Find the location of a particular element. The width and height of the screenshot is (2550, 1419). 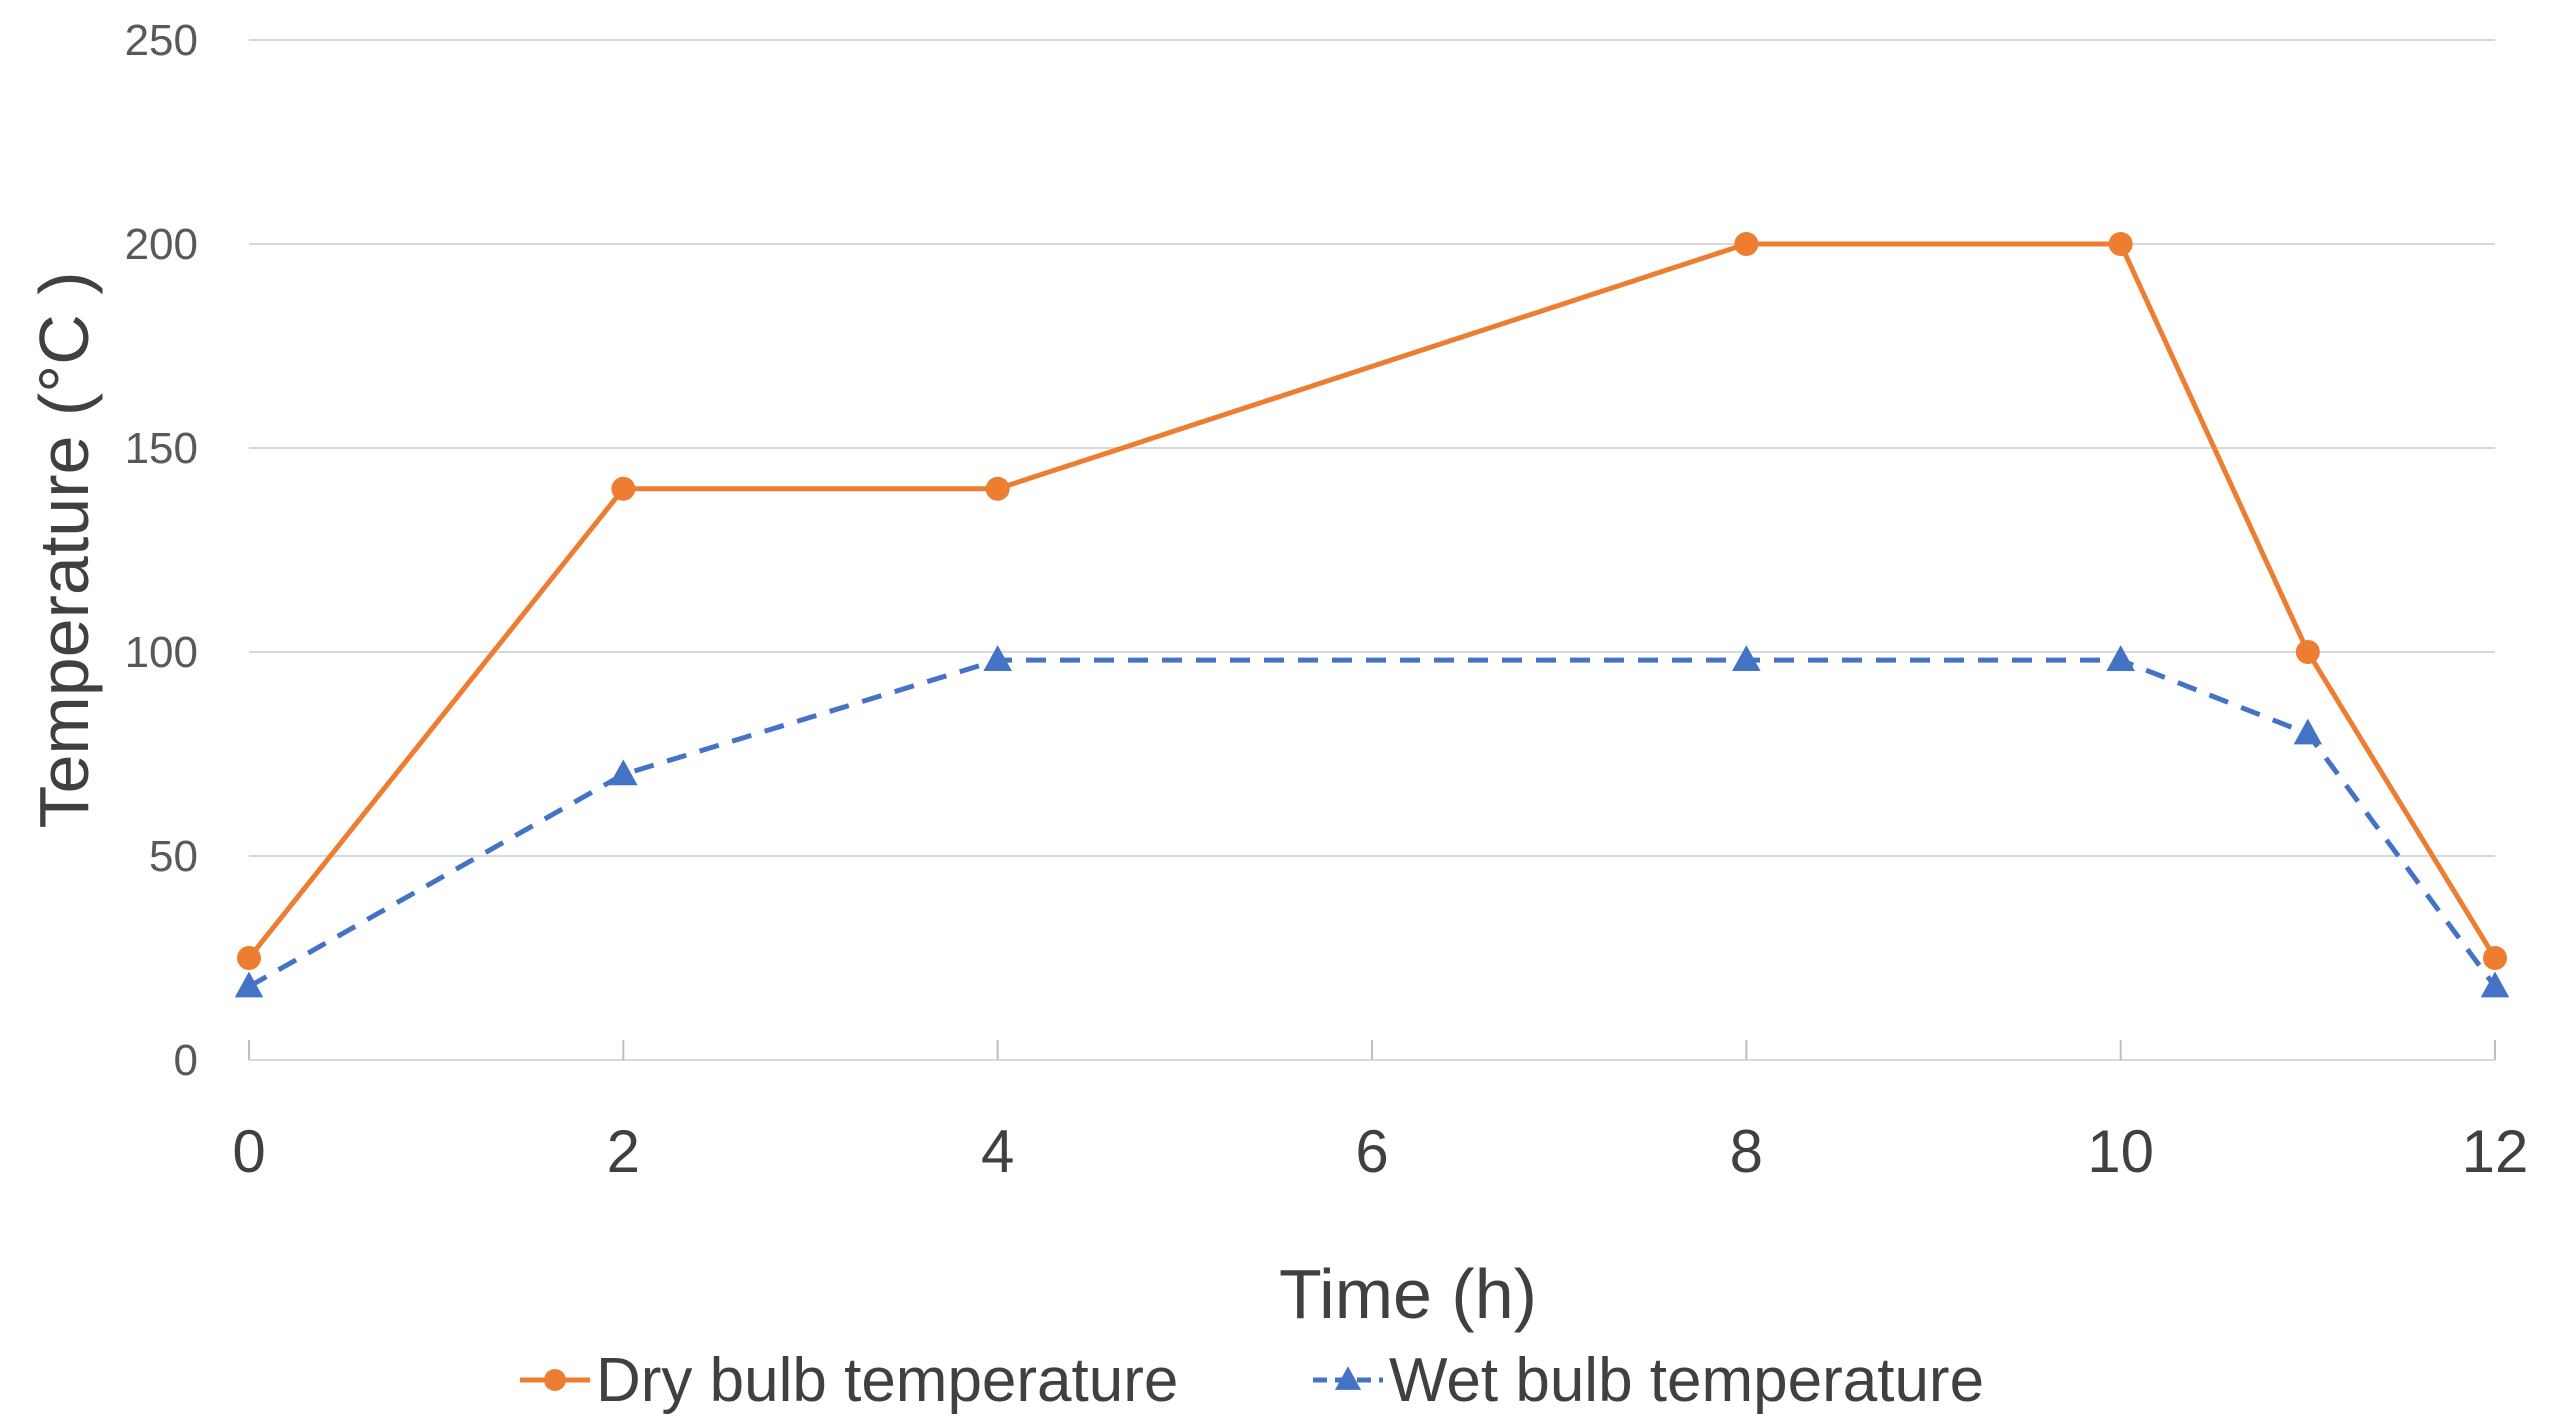

x-tick-label-12: 12 is located at coordinates (2495, 1151).